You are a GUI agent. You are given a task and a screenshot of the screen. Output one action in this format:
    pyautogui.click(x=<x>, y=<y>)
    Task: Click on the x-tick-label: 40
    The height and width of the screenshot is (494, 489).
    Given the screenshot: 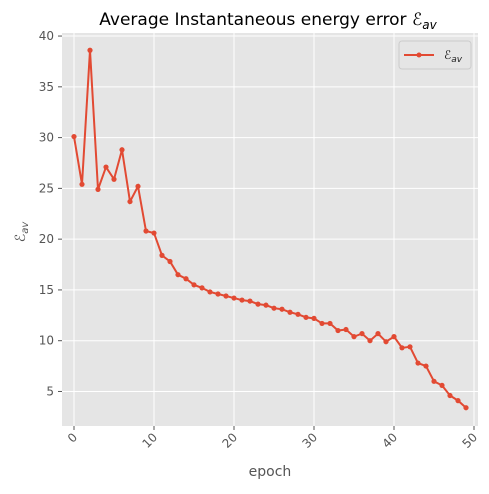 What is the action you would take?
    pyautogui.click(x=389, y=440)
    